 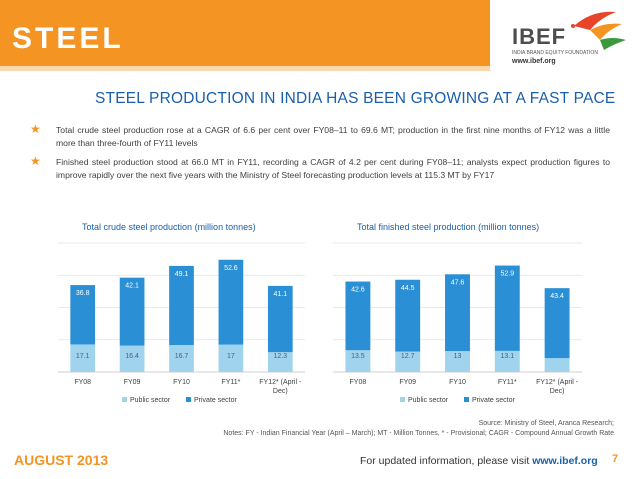 I want to click on data-label: 44.5, so click(x=408, y=288).